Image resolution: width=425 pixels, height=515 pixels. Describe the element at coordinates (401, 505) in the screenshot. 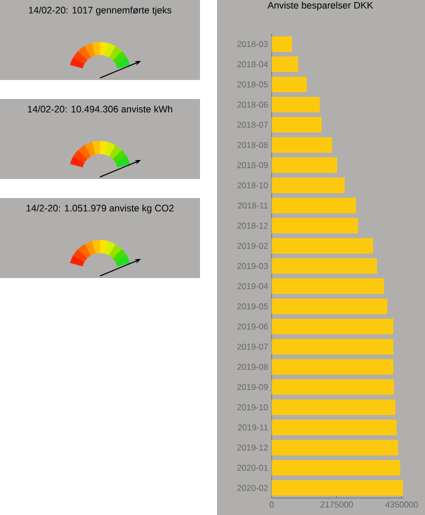

I see `x-tick-label: 4350000` at that location.